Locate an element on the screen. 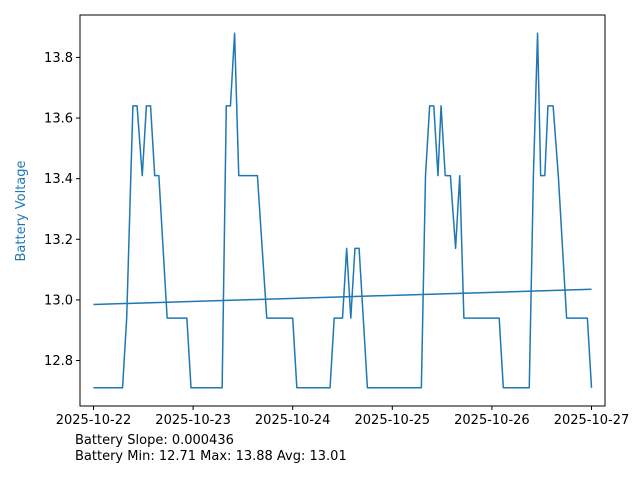 The height and width of the screenshot is (480, 640). y-tick-label: 13.4 is located at coordinates (58, 179).